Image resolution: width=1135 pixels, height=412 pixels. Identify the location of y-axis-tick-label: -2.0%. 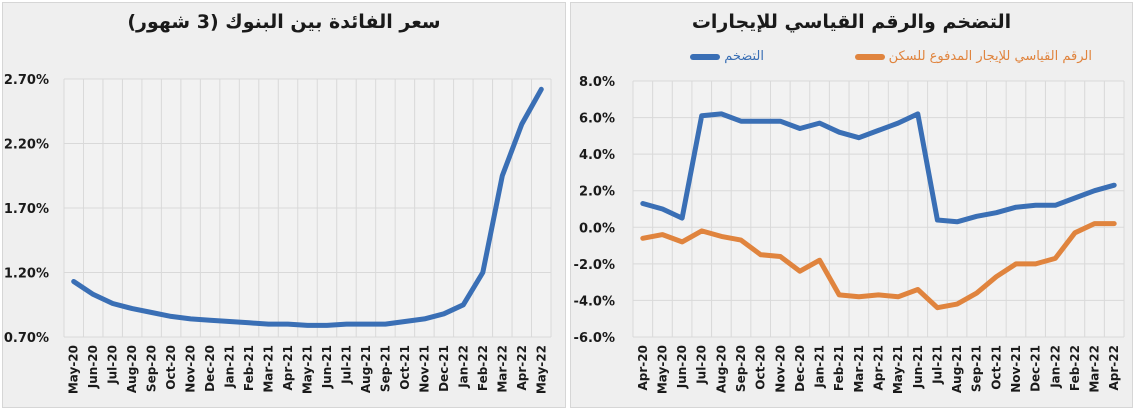
(594, 265).